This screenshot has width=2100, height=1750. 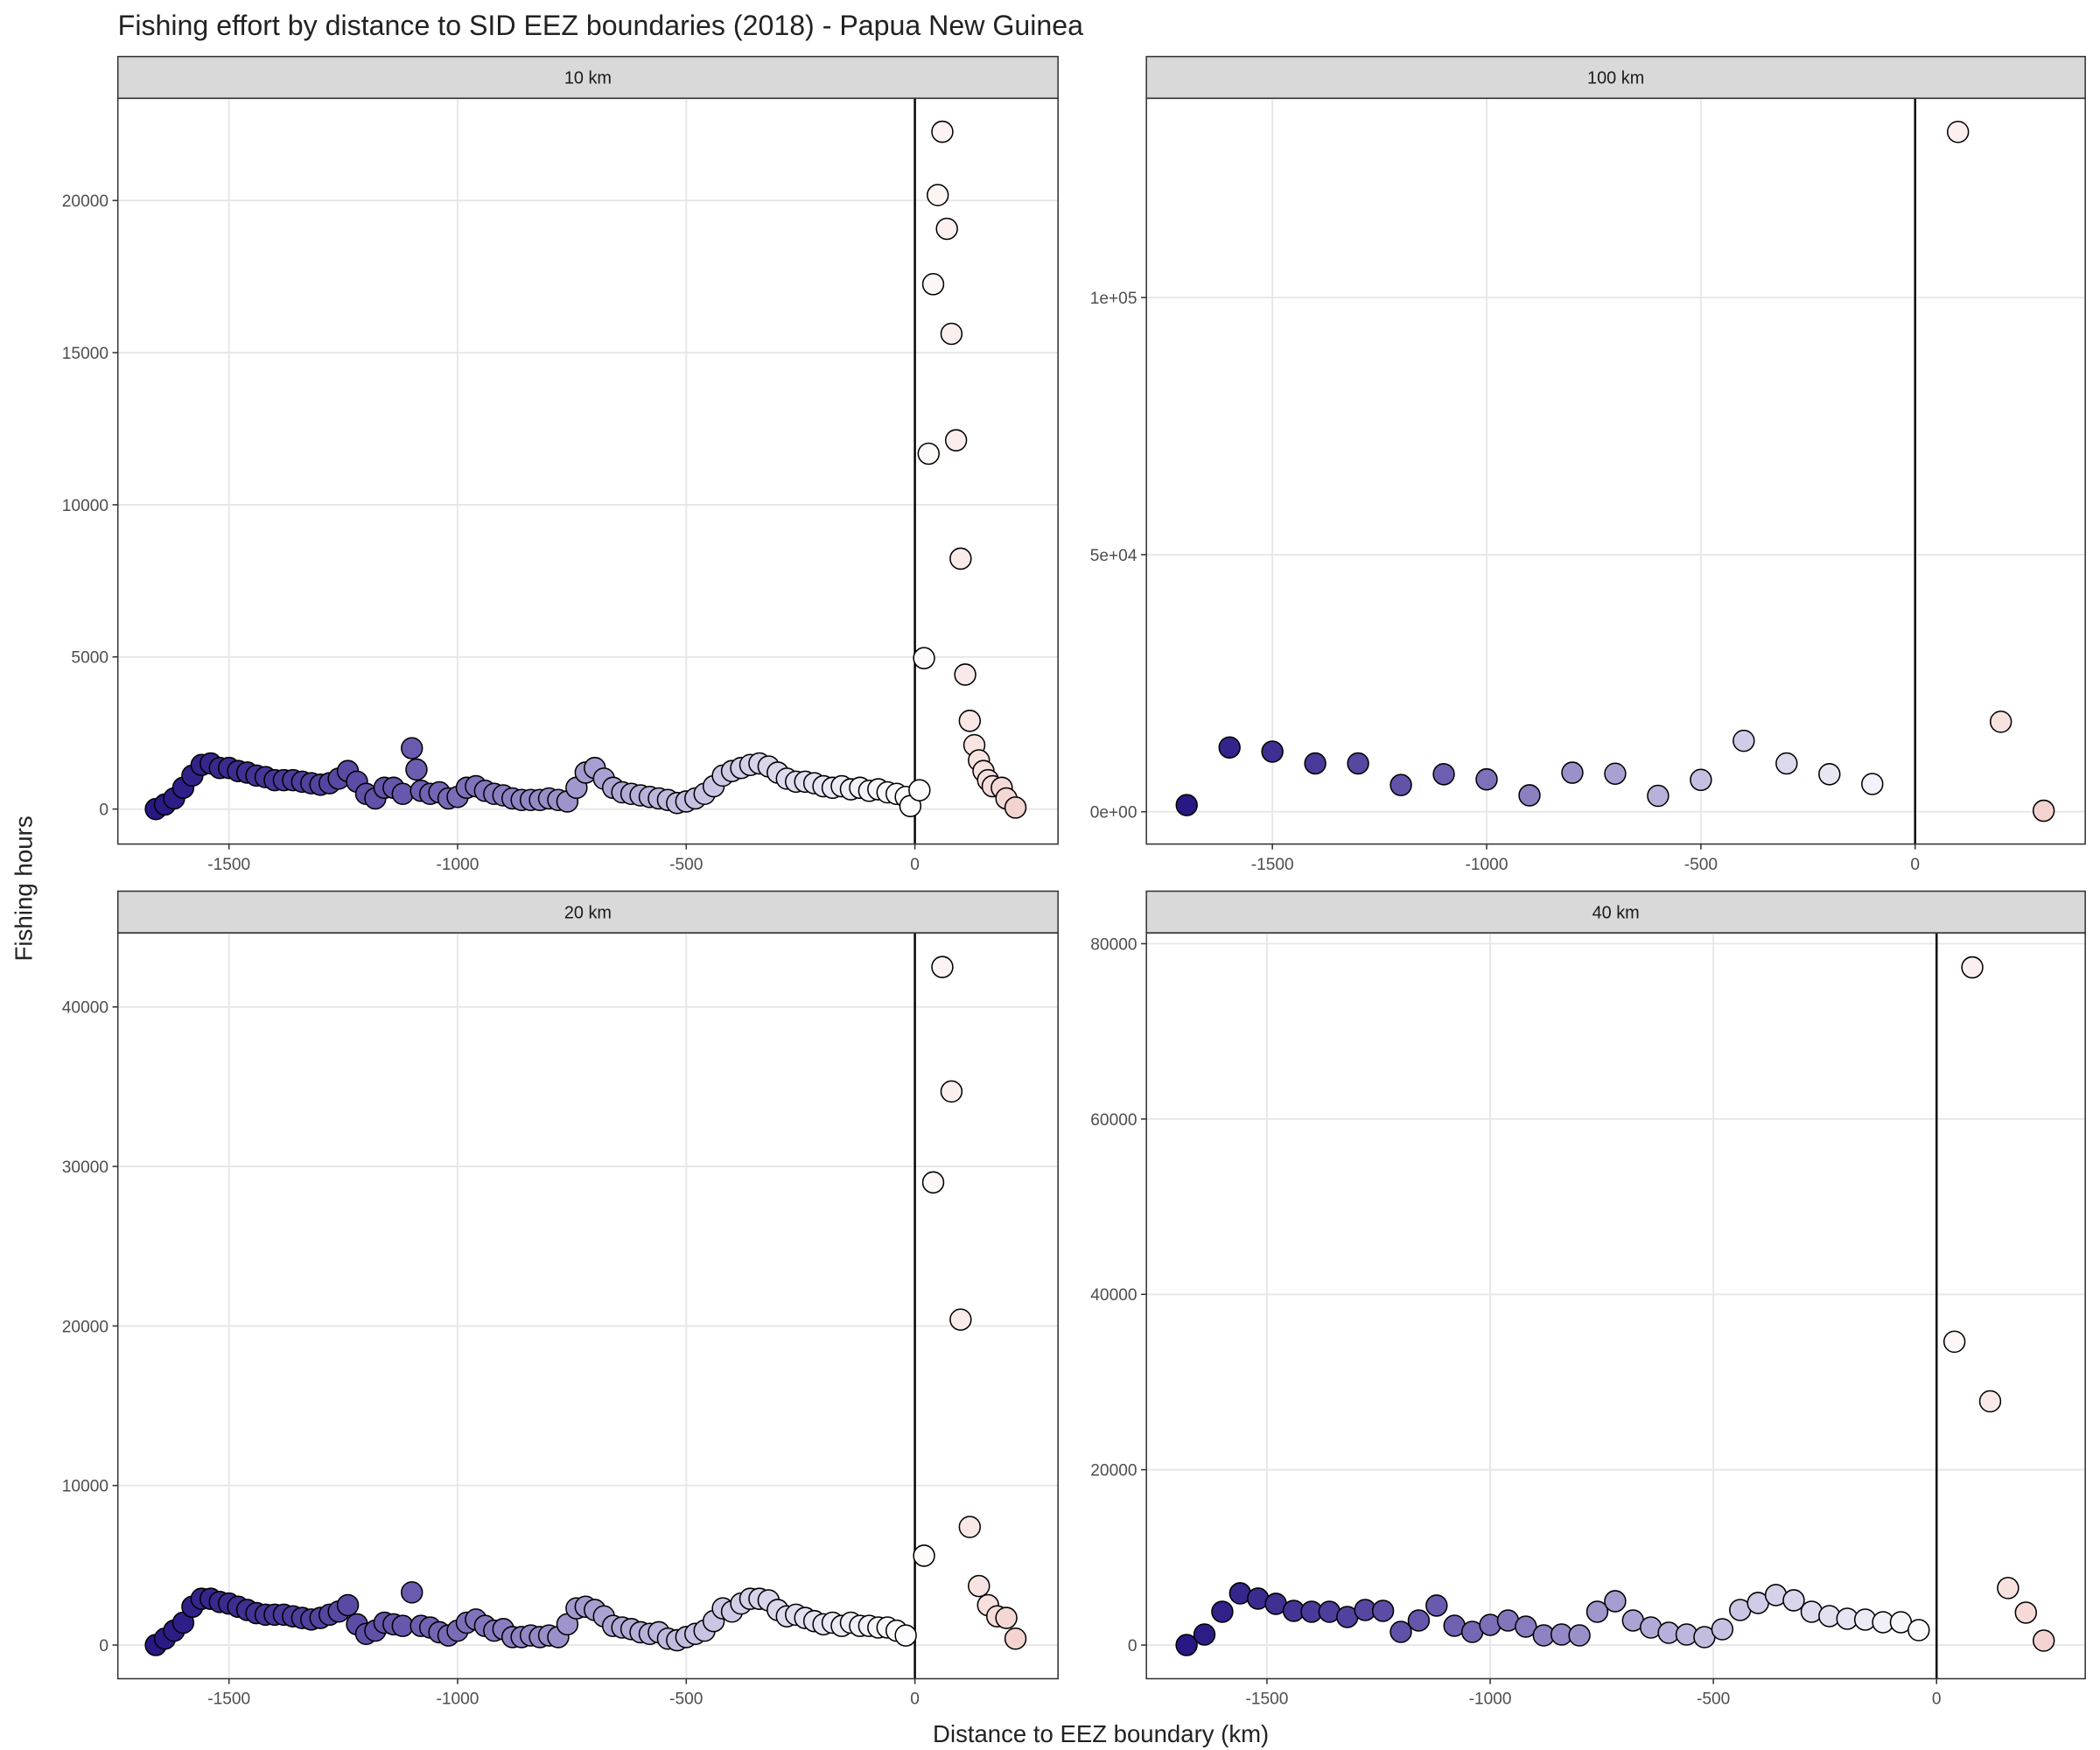 What do you see at coordinates (588, 78) in the screenshot?
I see `strip-label: 10 km` at bounding box center [588, 78].